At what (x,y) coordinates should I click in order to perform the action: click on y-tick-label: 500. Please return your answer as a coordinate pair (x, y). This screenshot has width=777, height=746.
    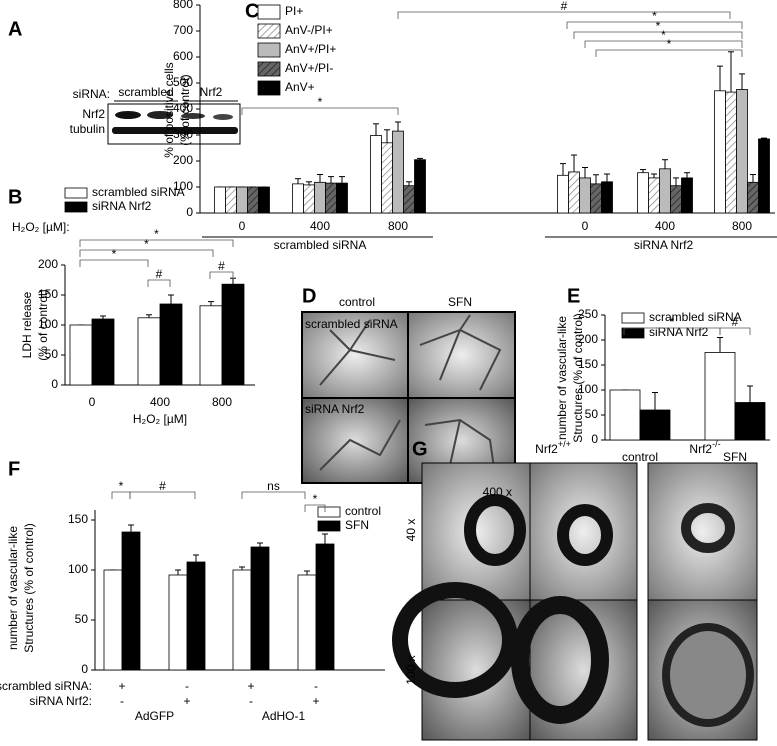
    Looking at the image, I should click on (183, 82).